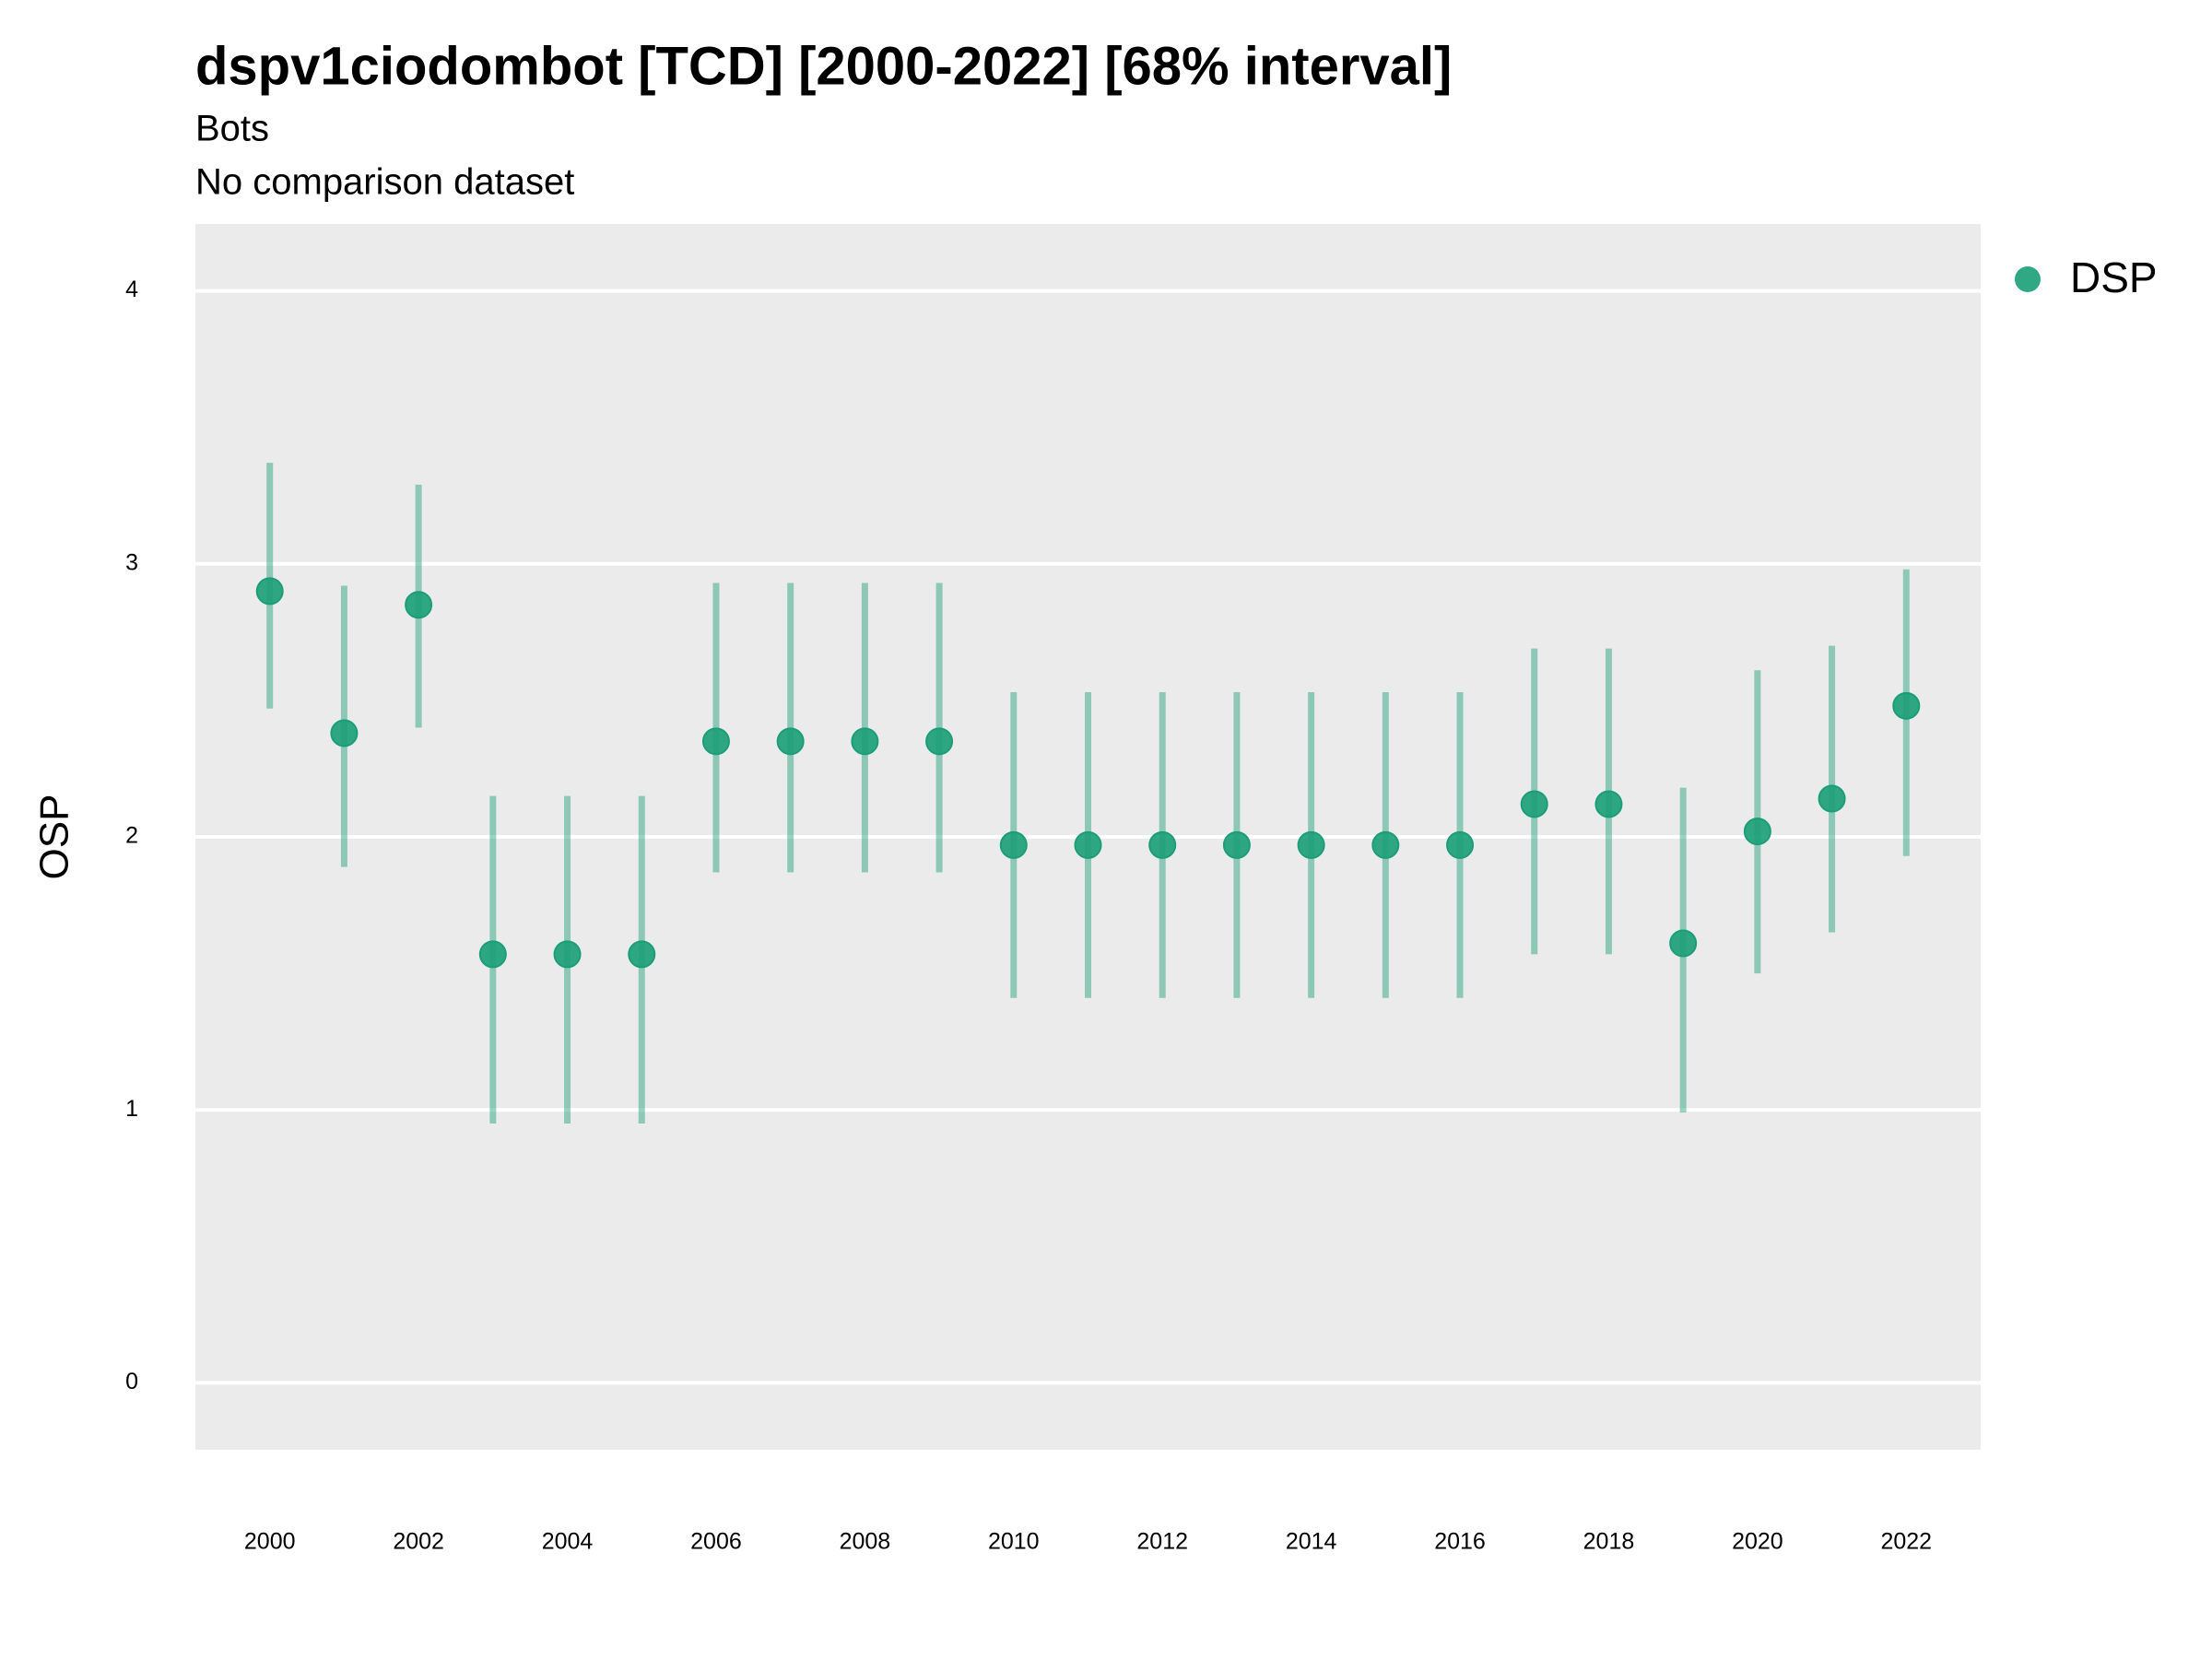 This screenshot has width=2212, height=1659. I want to click on y-tick-label: 3, so click(131, 562).